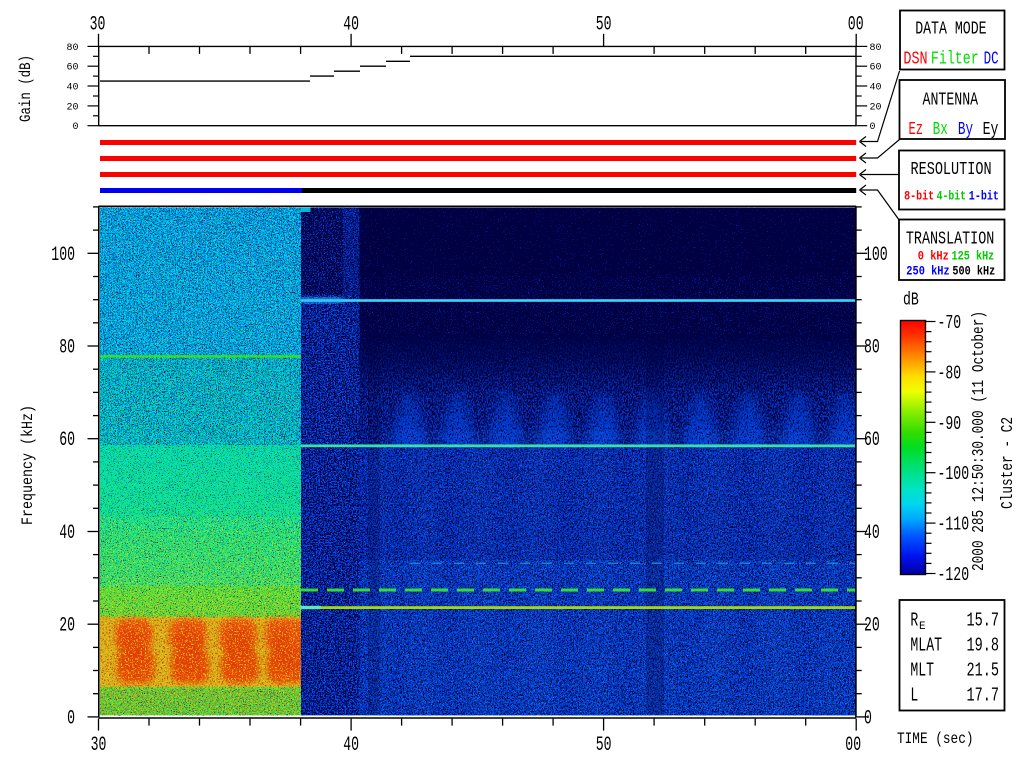 This screenshot has height=768, width=1024. I want to click on svg-text: MLAT, so click(926, 646).